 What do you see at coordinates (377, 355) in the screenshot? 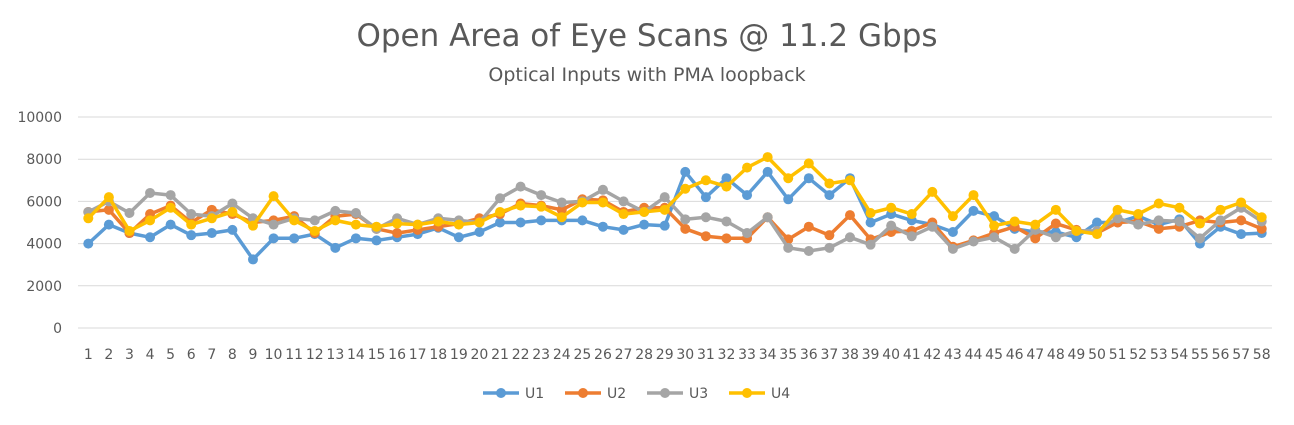
I see `x-tick-label: 15` at bounding box center [377, 355].